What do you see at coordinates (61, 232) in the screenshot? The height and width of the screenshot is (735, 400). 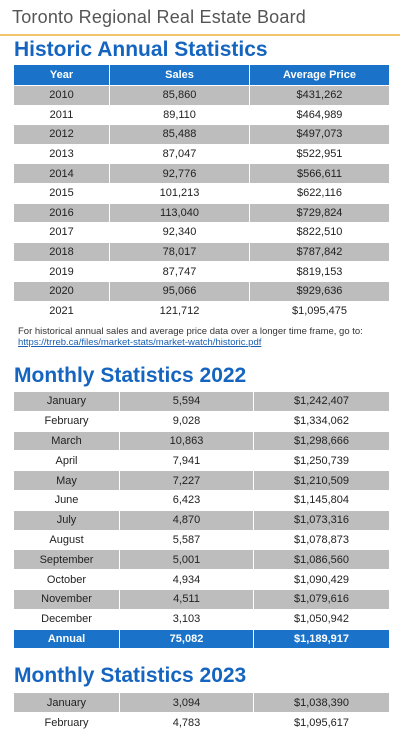 I see `period-cell: 2017` at bounding box center [61, 232].